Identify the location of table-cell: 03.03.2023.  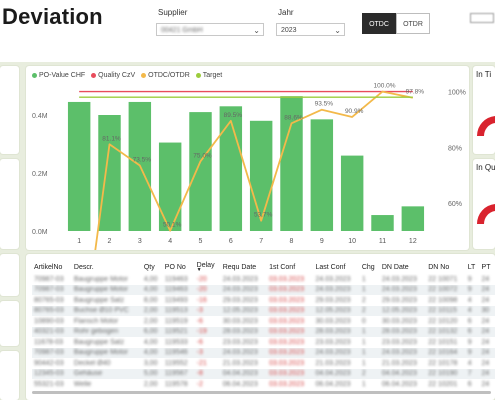
(290, 352).